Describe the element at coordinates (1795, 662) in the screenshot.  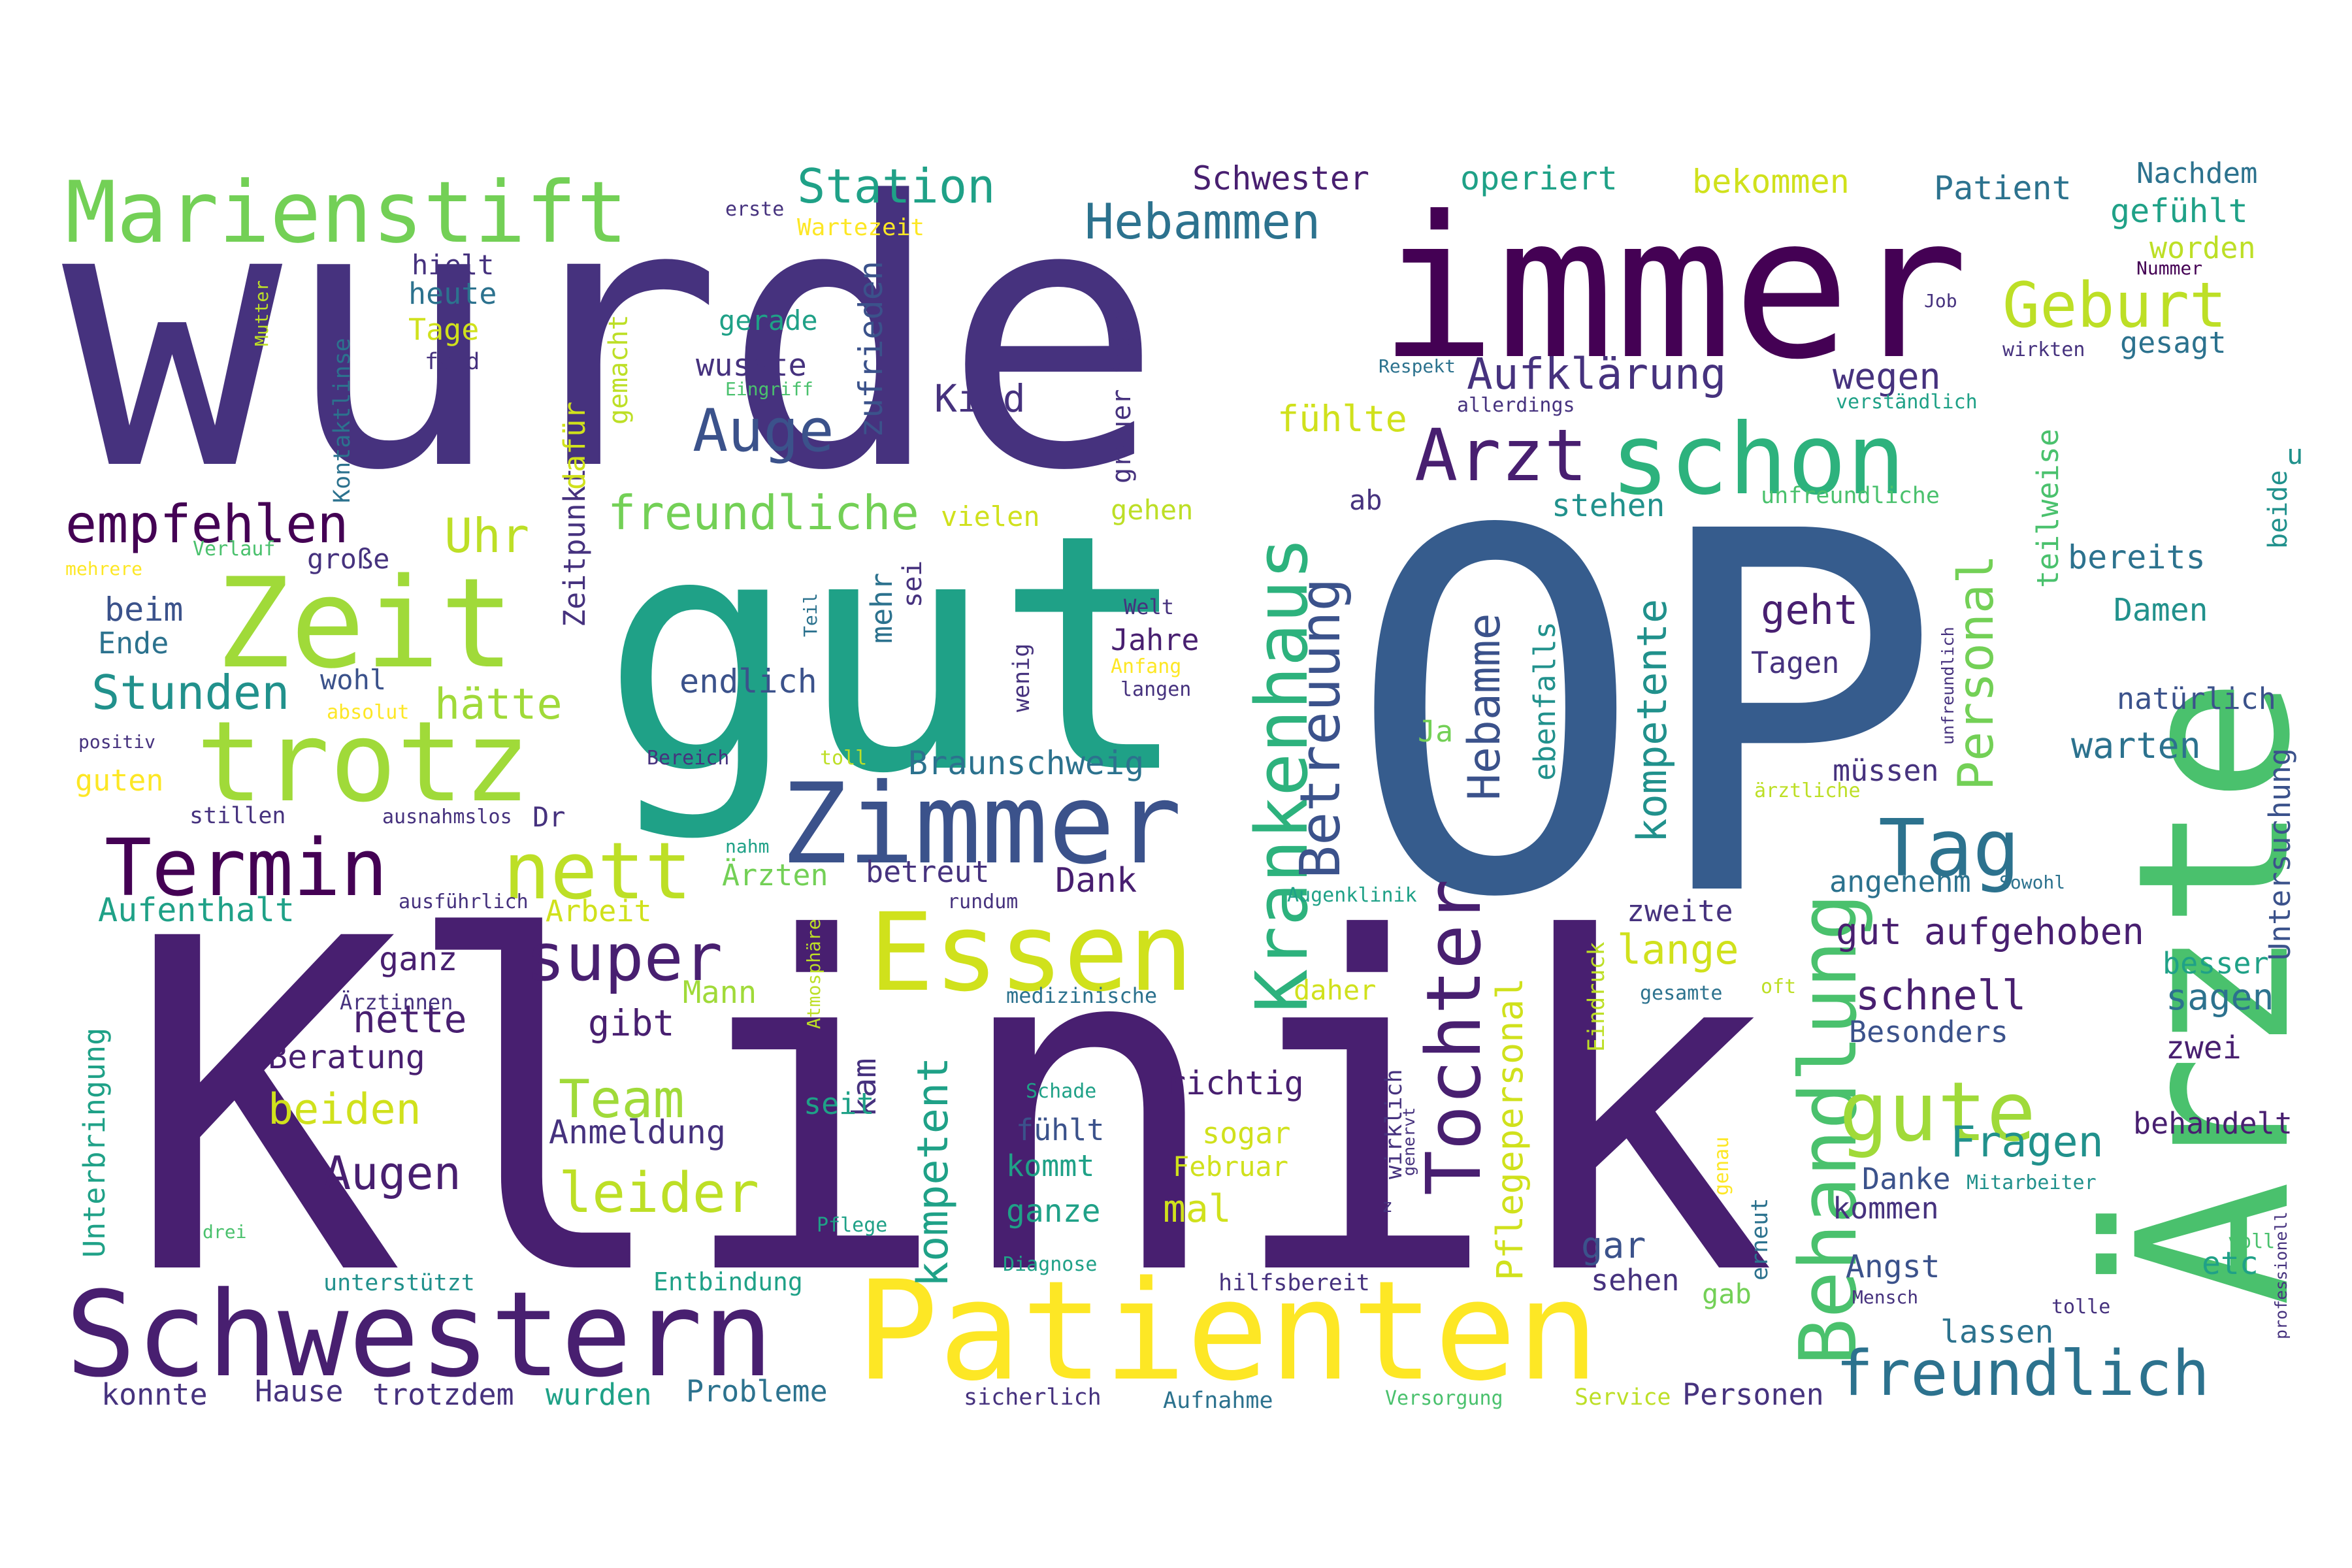
I see `word-tagen: Tagen` at that location.